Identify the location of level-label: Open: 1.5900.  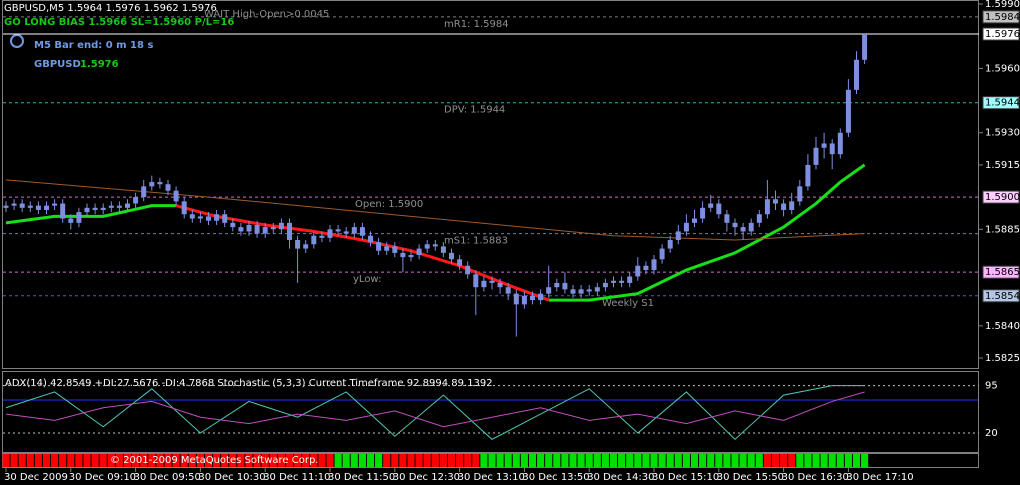
(389, 204).